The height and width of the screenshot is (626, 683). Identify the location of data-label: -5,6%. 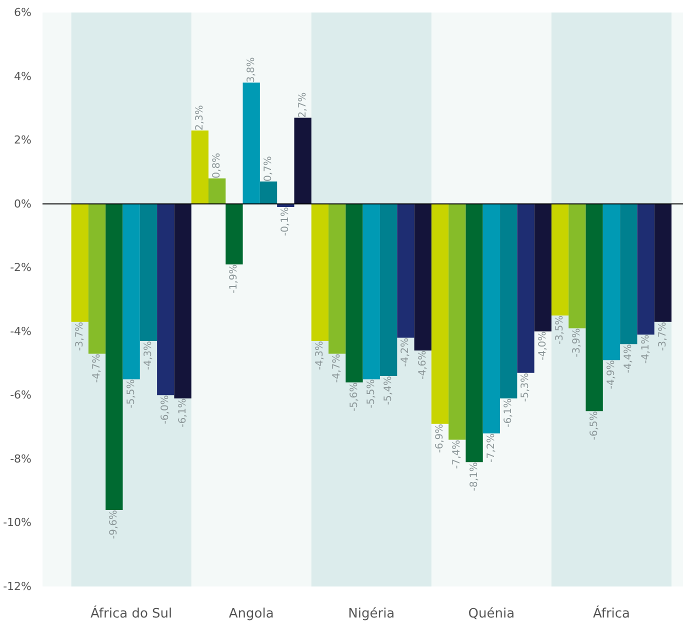
(354, 397).